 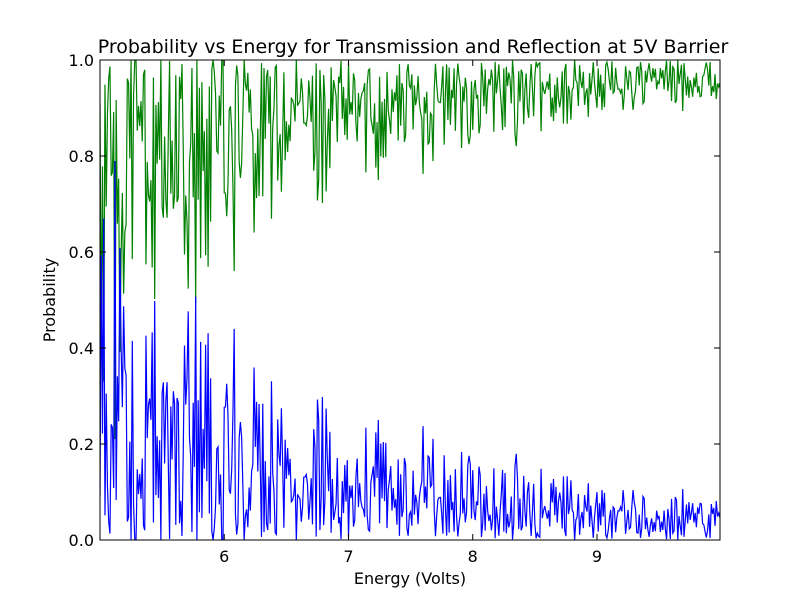 What do you see at coordinates (81, 348) in the screenshot?
I see `y-tick-label: 0.4` at bounding box center [81, 348].